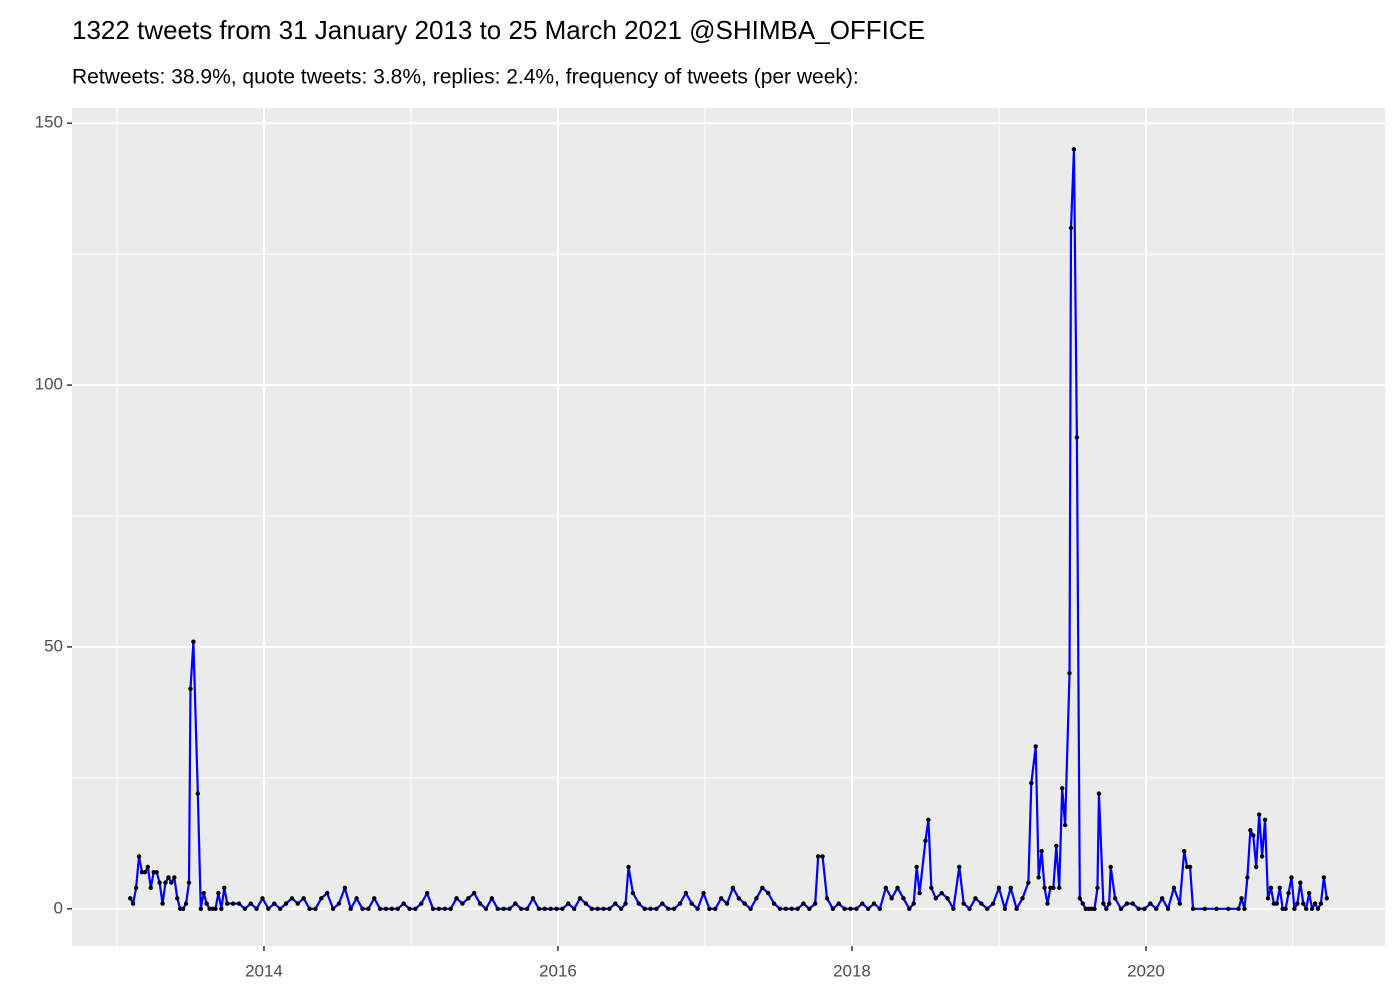  What do you see at coordinates (1146, 970) in the screenshot?
I see `x-tick-label: 2020` at bounding box center [1146, 970].